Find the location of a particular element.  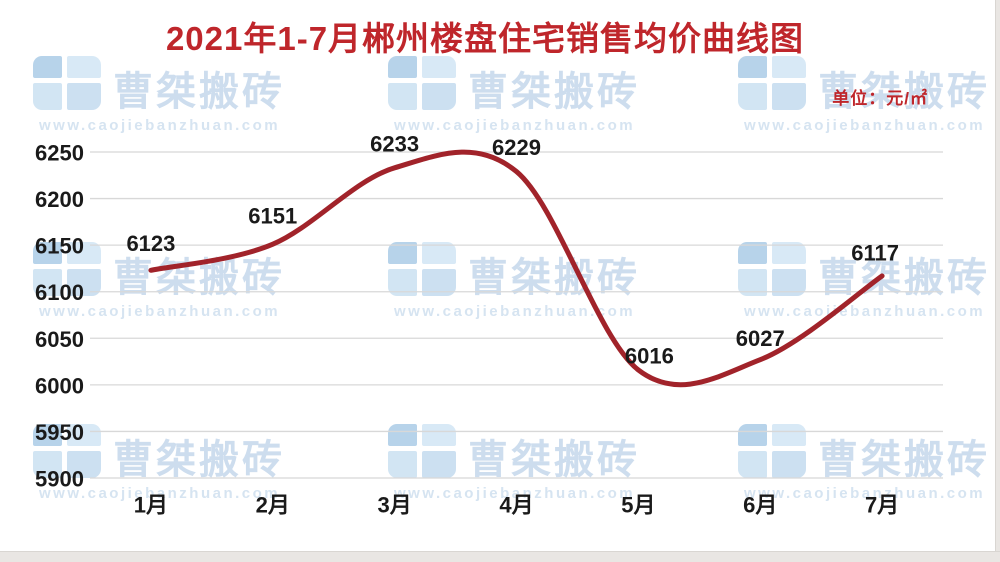

page-edge-bottom is located at coordinates (500, 556).